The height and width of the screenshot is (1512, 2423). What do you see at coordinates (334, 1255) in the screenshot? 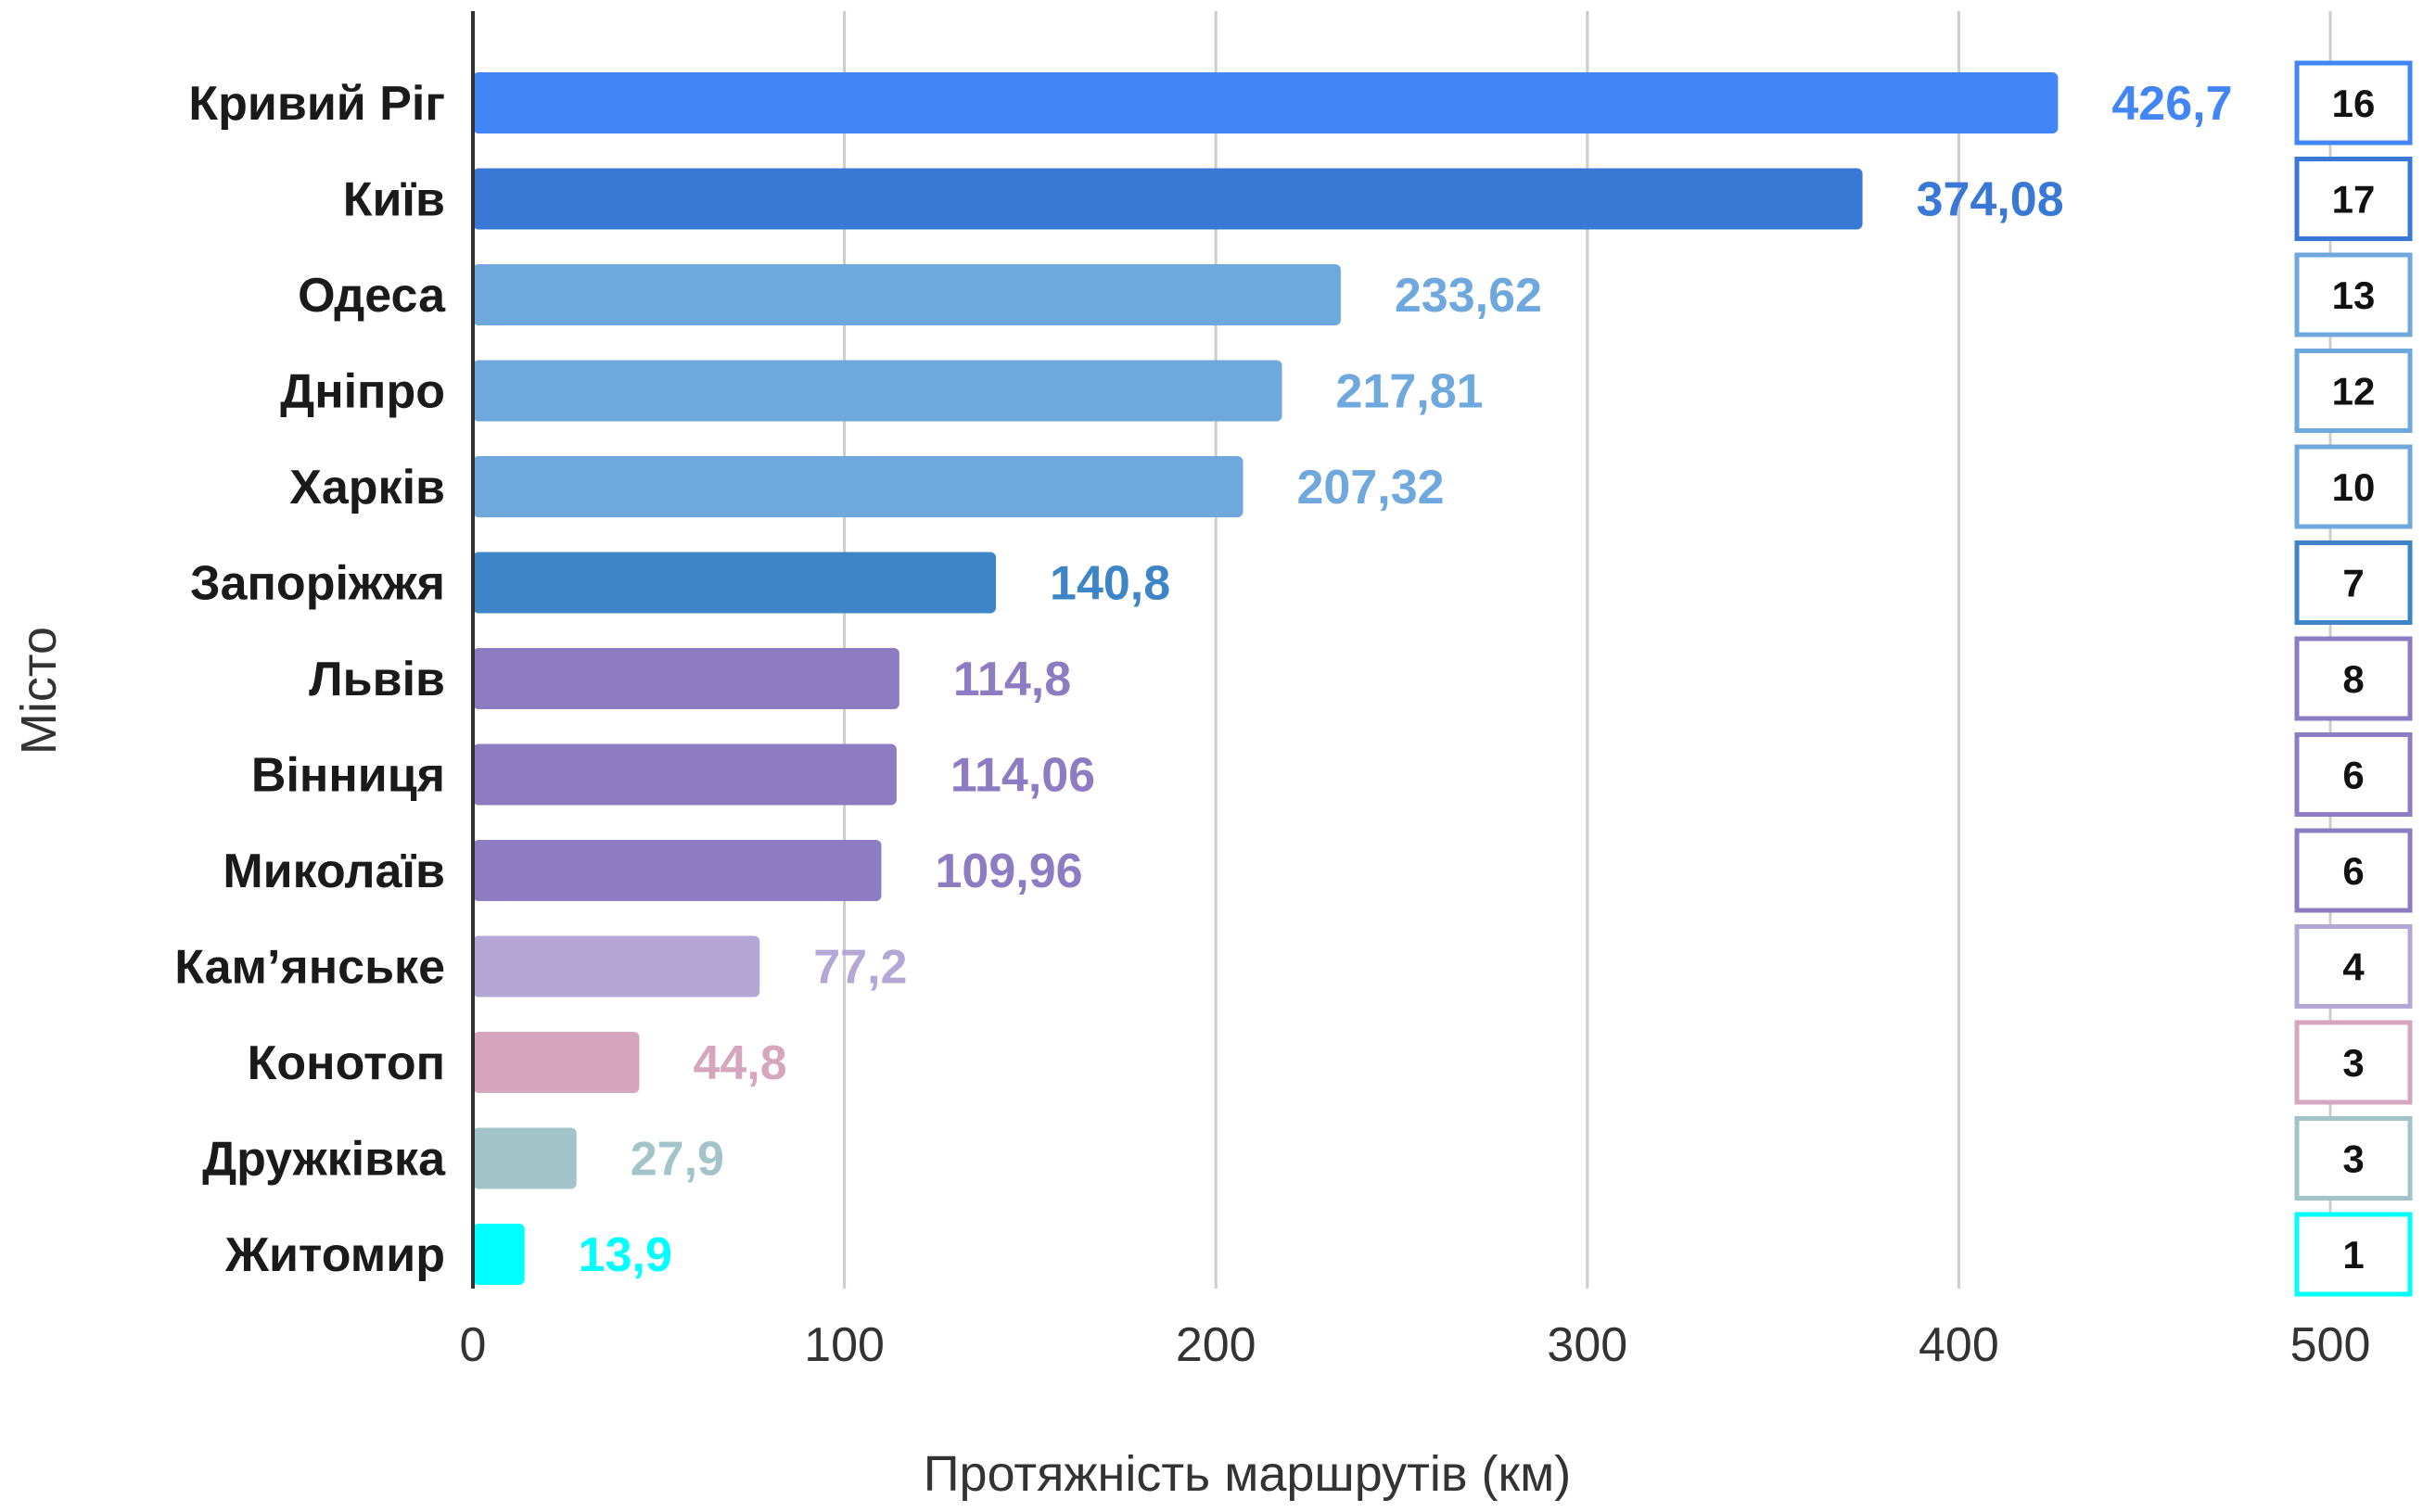
I see `category-label: Житомир` at bounding box center [334, 1255].